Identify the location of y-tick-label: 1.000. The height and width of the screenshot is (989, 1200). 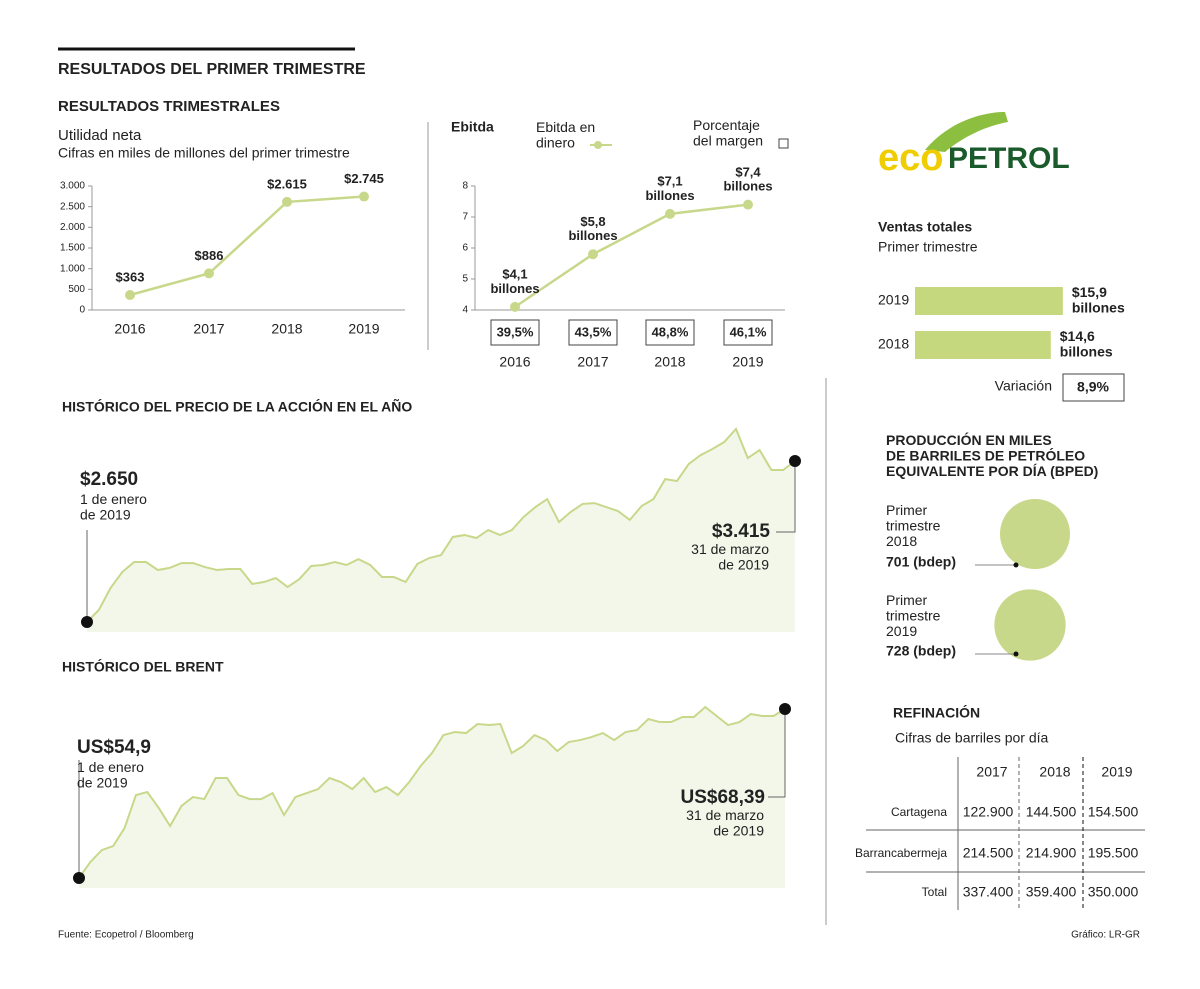
(72, 268).